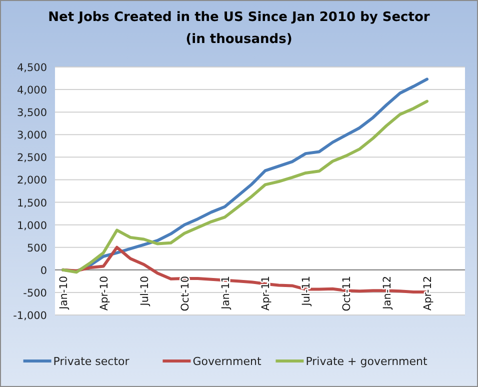 The image size is (478, 387). Describe the element at coordinates (185, 294) in the screenshot. I see `x-tick-label: Oct-10` at that location.